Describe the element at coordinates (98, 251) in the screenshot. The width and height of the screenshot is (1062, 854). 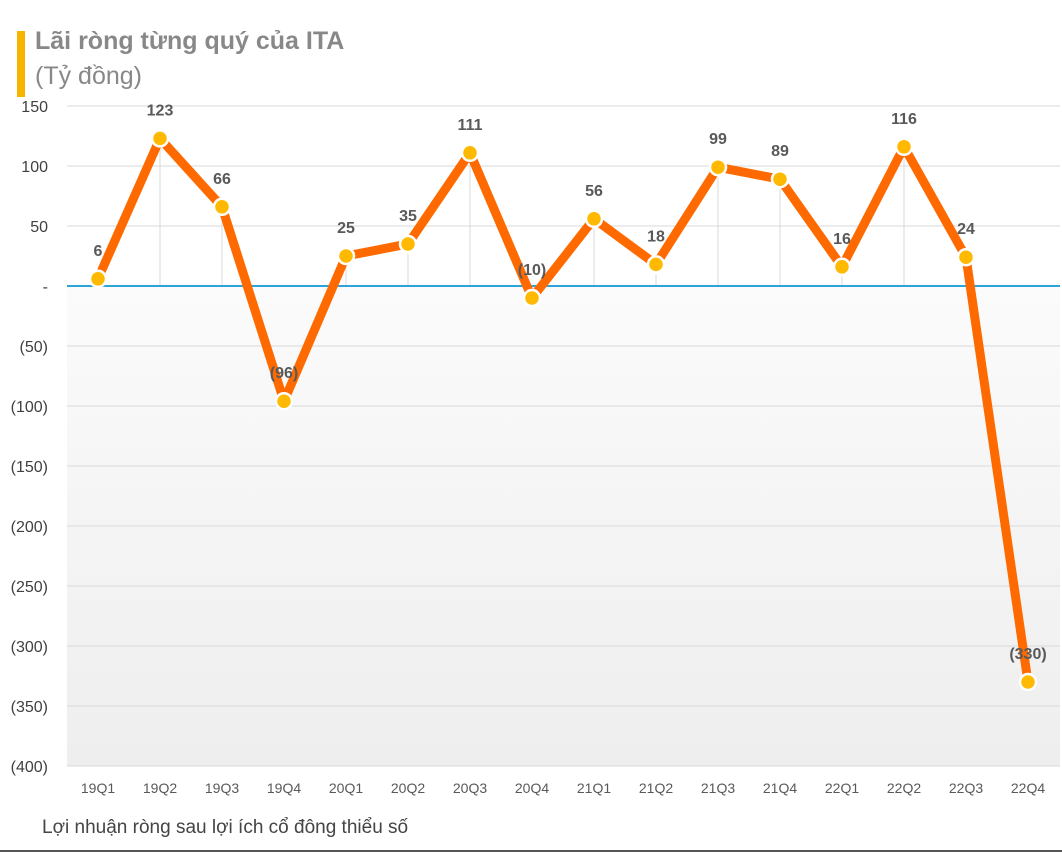
I see `data-label: 6` at that location.